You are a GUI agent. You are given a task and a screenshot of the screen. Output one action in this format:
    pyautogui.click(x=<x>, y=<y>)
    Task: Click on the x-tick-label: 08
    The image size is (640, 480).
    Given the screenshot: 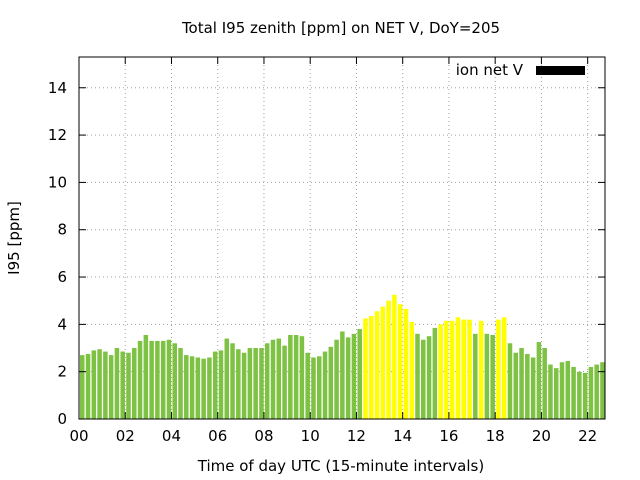 What is the action you would take?
    pyautogui.click(x=263, y=436)
    